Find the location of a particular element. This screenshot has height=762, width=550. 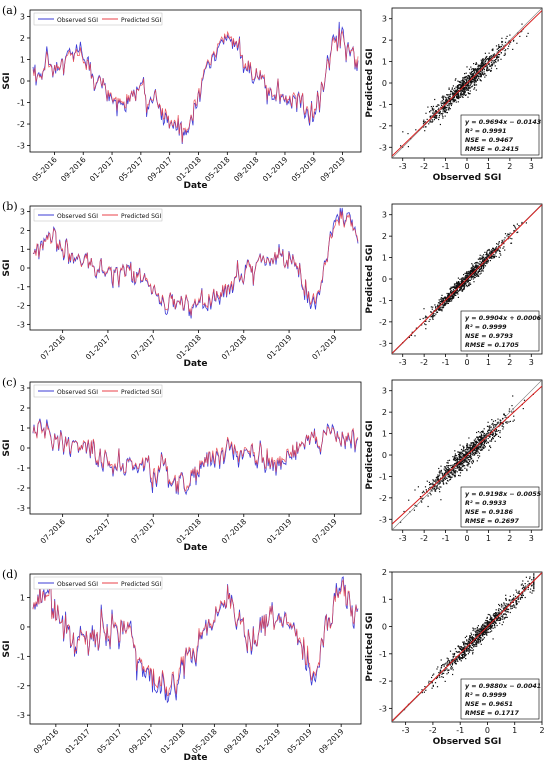

x-tick-label: 01-2017 is located at coordinates (77, 741).